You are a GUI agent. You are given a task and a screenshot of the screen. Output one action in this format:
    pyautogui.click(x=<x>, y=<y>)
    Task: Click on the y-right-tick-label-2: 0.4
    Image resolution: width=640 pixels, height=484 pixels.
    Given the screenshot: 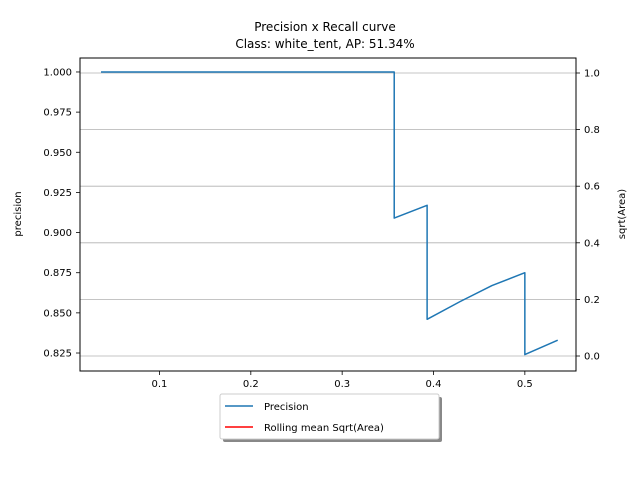 What is the action you would take?
    pyautogui.click(x=592, y=243)
    